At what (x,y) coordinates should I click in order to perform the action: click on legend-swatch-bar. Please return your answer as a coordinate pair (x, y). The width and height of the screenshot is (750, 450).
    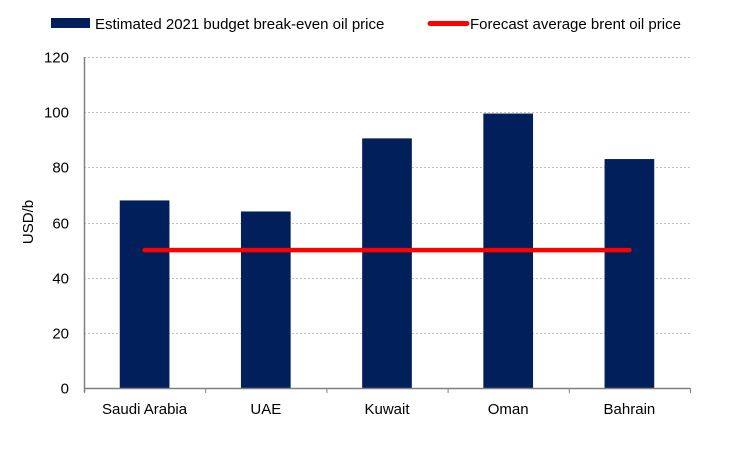
    Looking at the image, I should click on (70, 23).